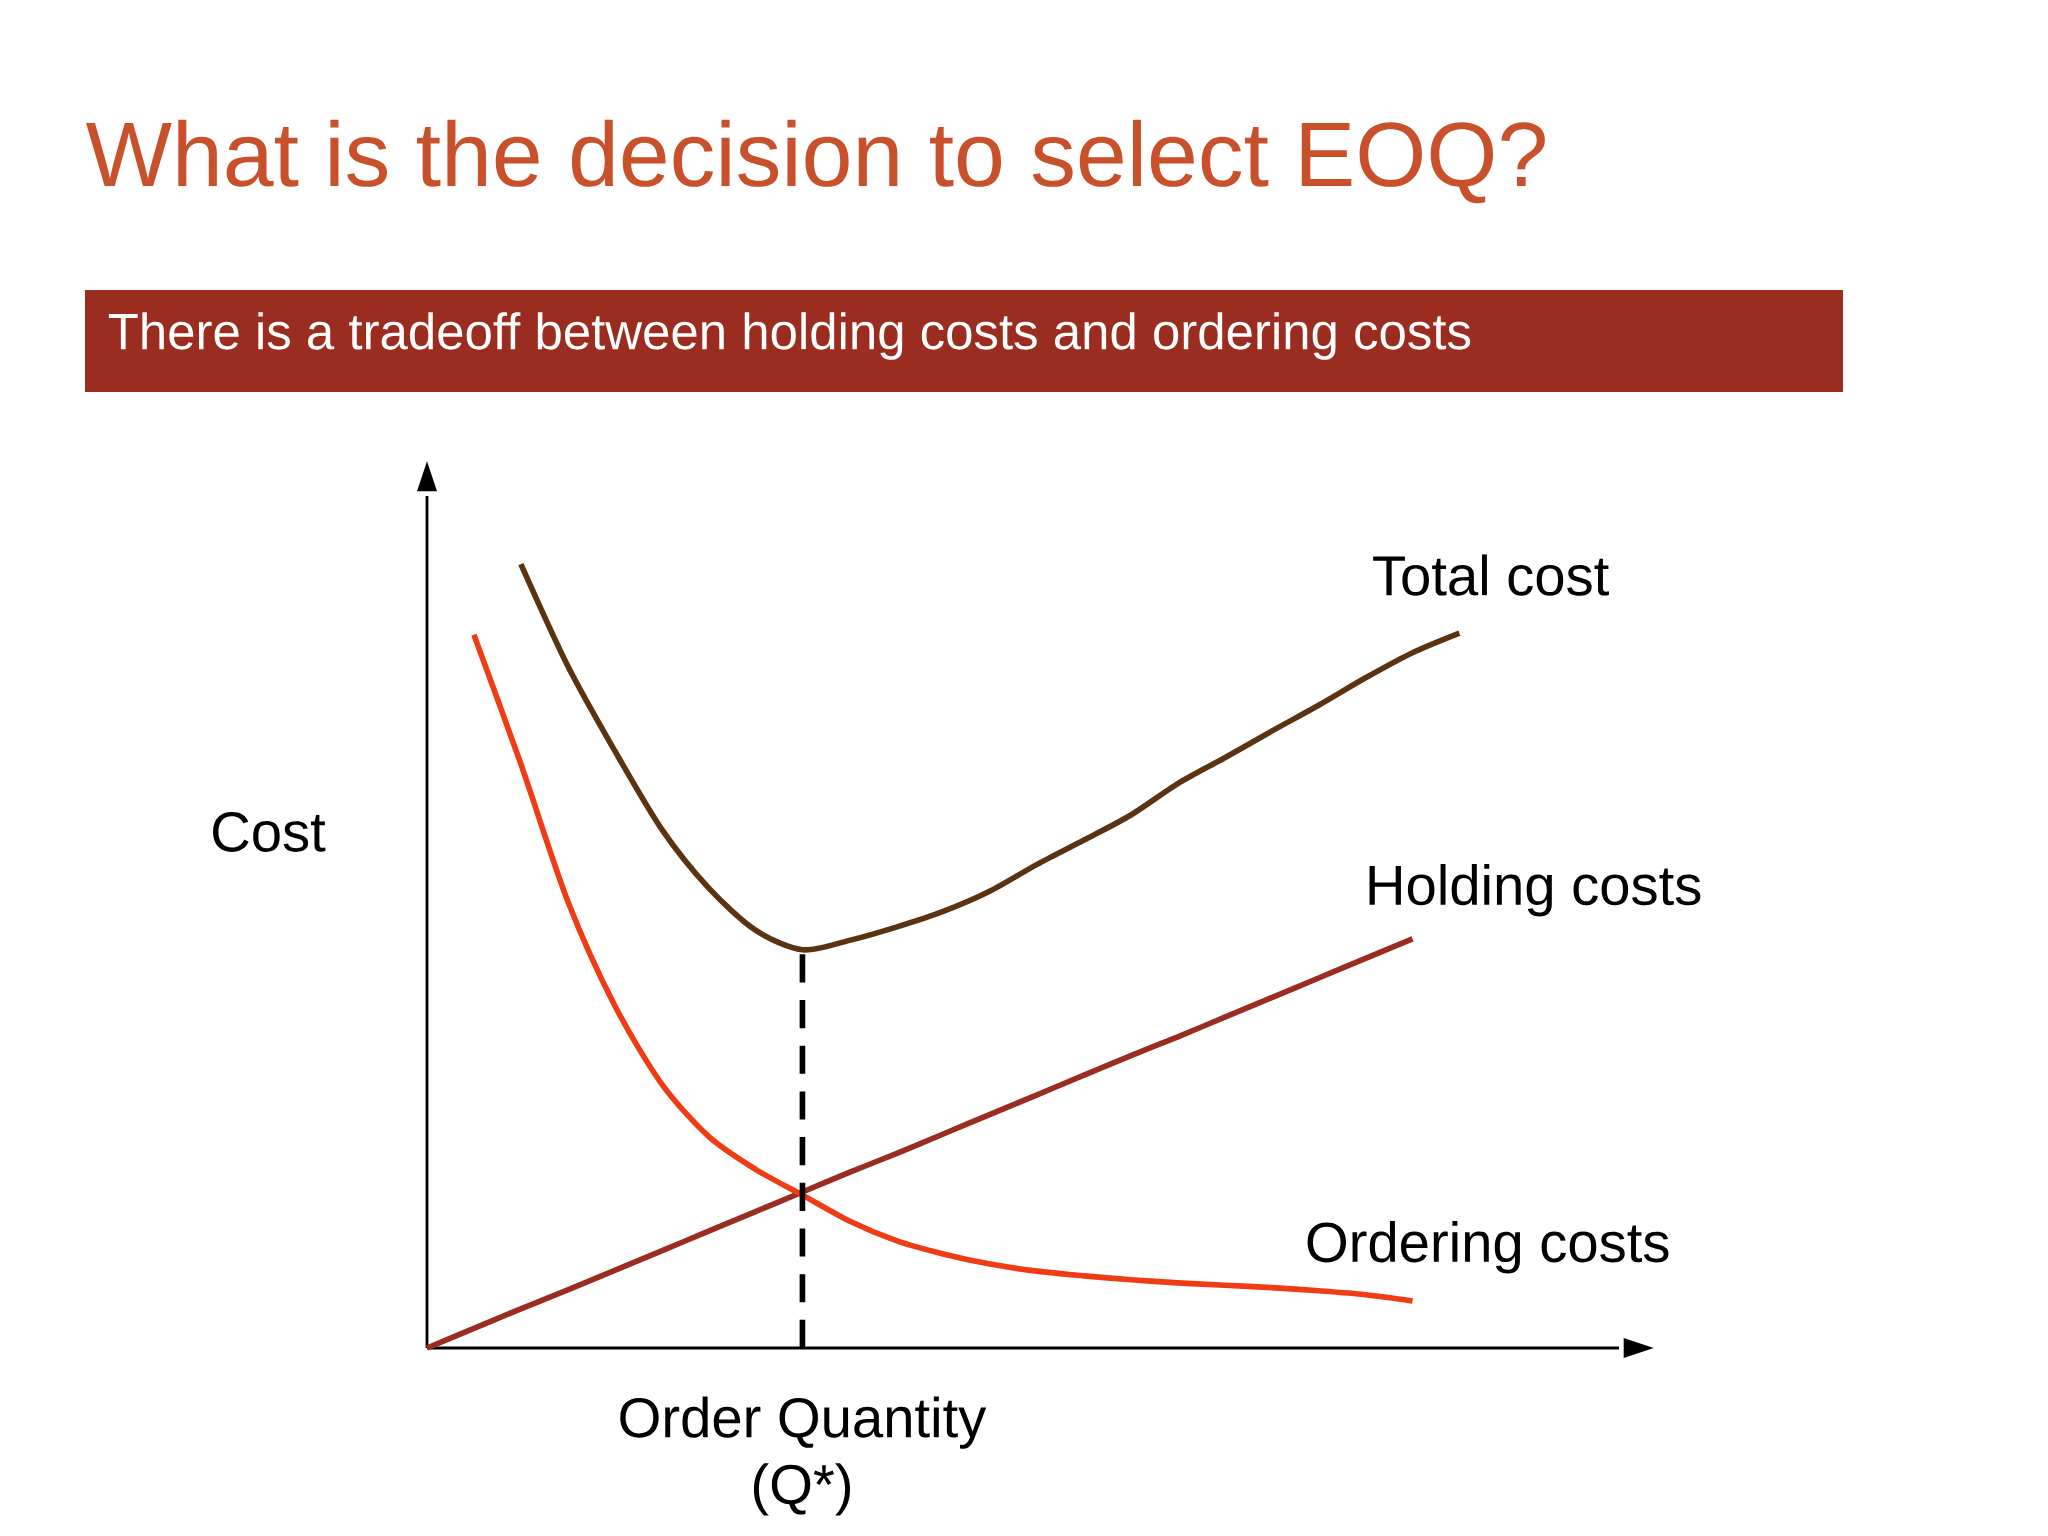 The image size is (2048, 1536). I want to click on chart-subtitle: There is a tradeoff between holding costs and ordering costs, so click(789, 336).